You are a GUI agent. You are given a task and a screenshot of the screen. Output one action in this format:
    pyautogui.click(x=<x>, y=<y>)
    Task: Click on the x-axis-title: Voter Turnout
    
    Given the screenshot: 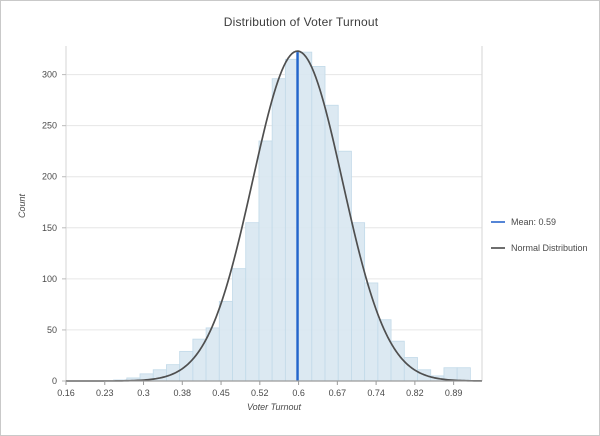 What is the action you would take?
    pyautogui.click(x=274, y=407)
    